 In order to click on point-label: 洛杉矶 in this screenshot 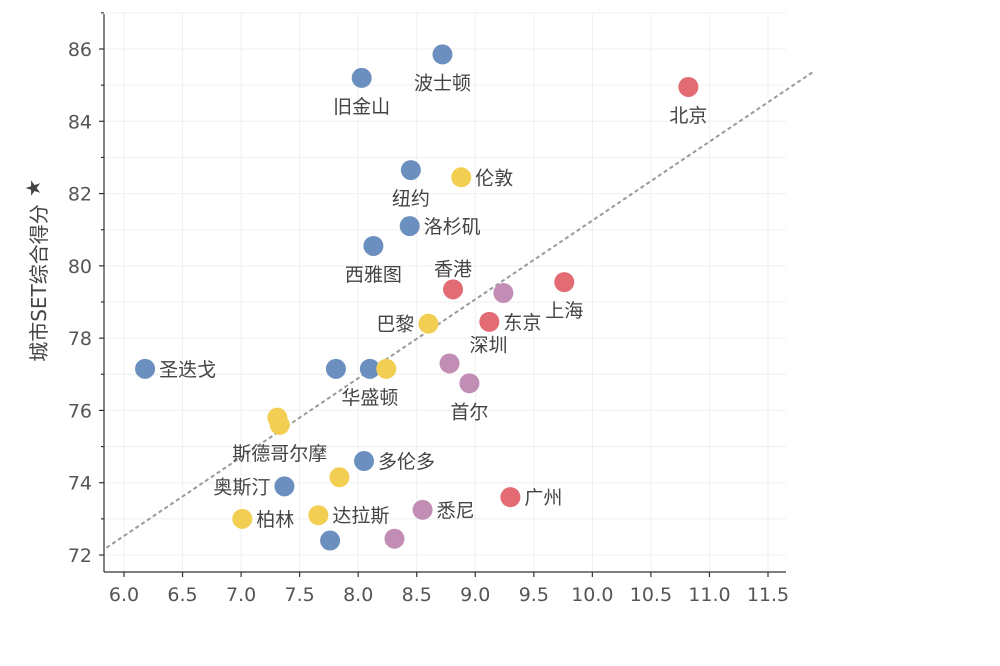, I will do `click(452, 227)`.